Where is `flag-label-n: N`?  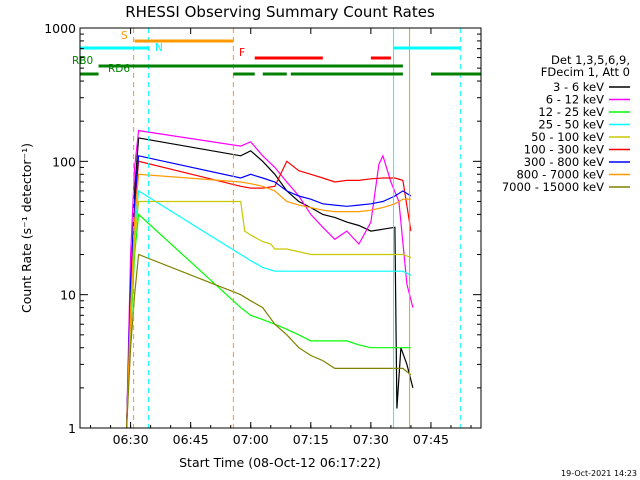
flag-label-n: N is located at coordinates (159, 48).